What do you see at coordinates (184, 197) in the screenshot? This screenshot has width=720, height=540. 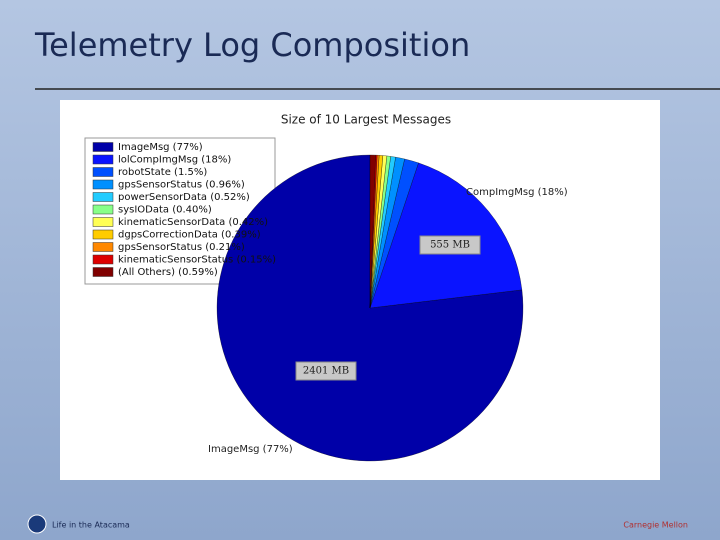 I see `legend-label: powerSensorData (0.52%)` at bounding box center [184, 197].